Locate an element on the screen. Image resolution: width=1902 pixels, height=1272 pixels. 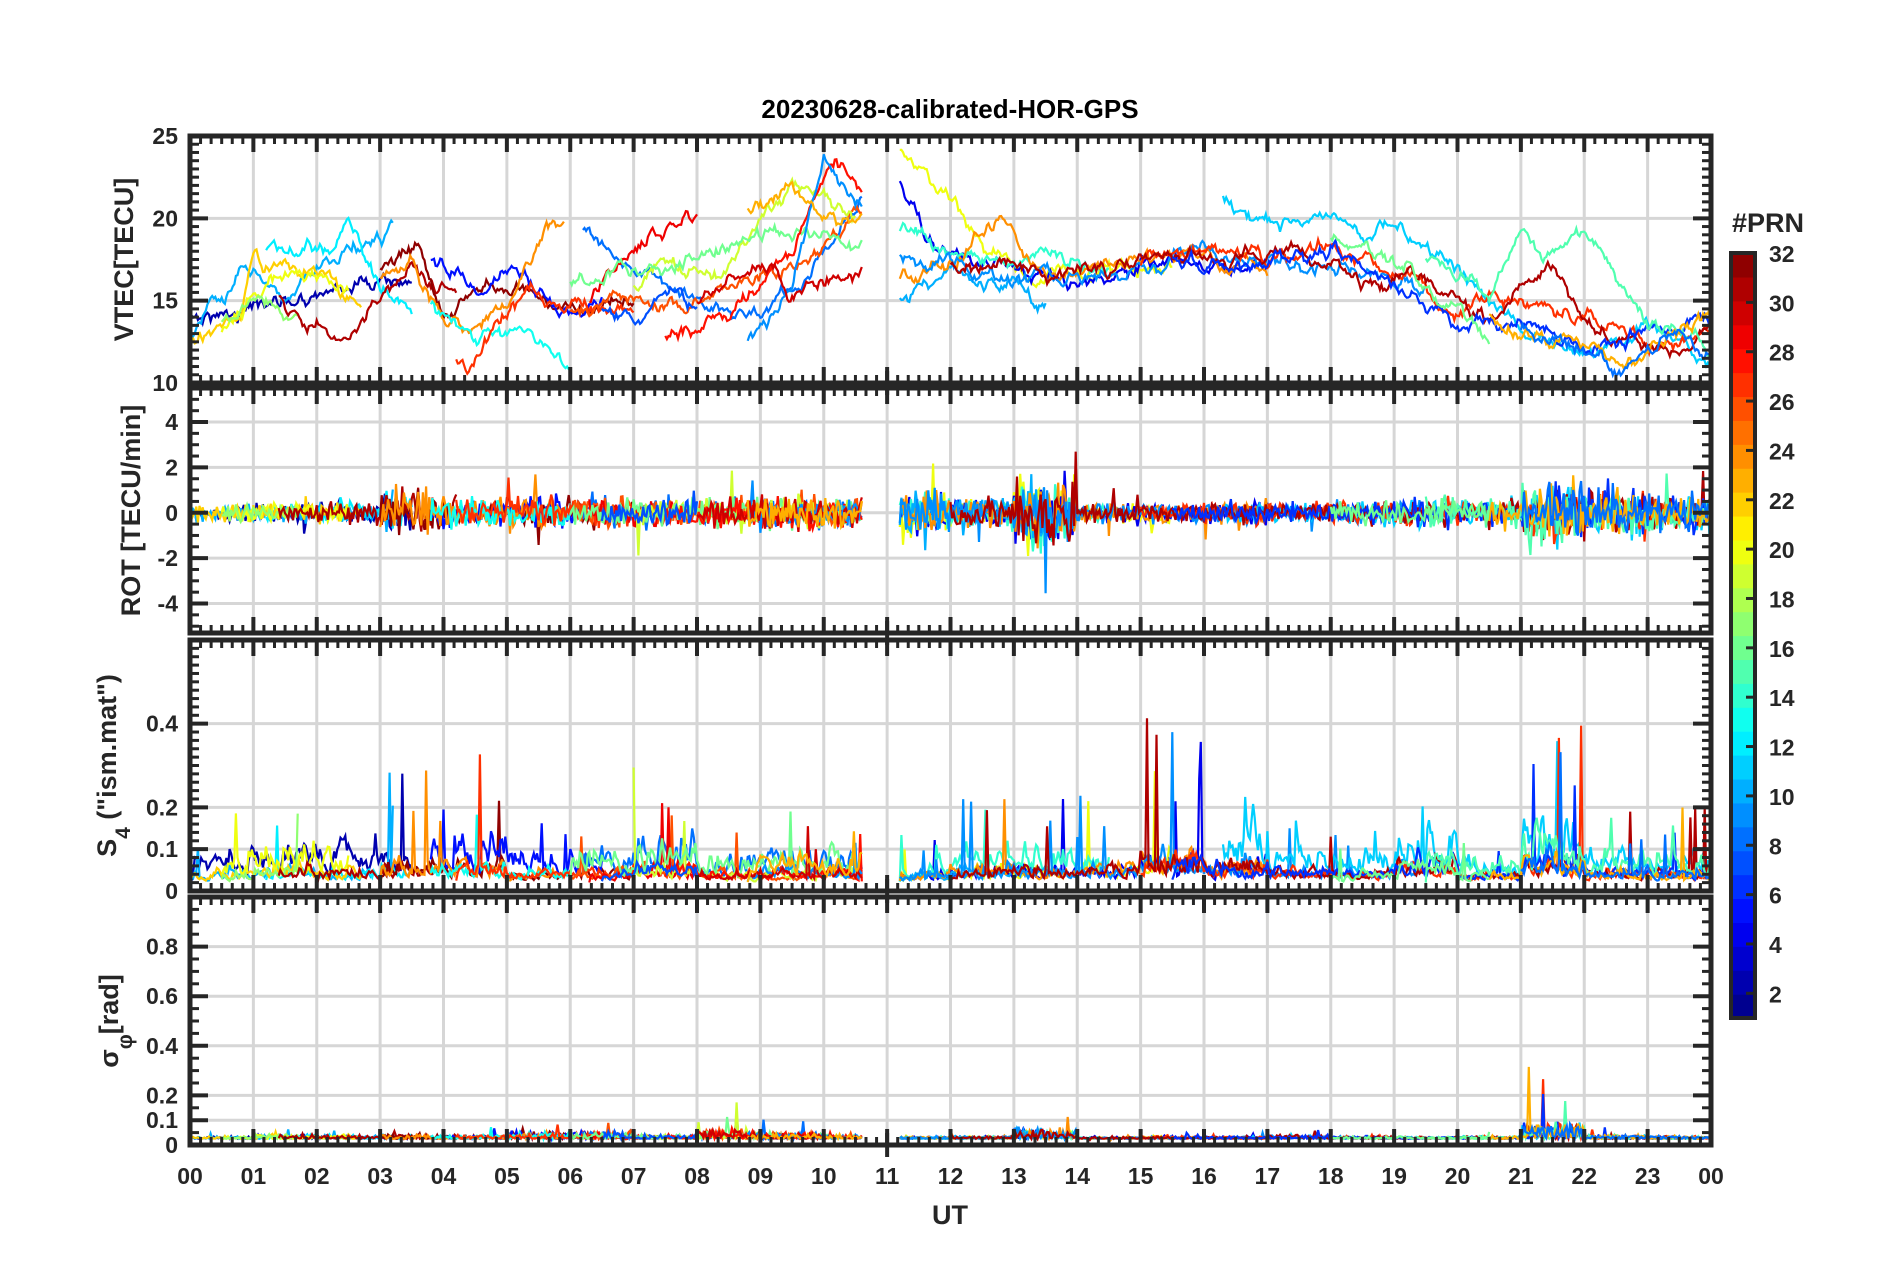
x-tick-label: 06 is located at coordinates (570, 1176).